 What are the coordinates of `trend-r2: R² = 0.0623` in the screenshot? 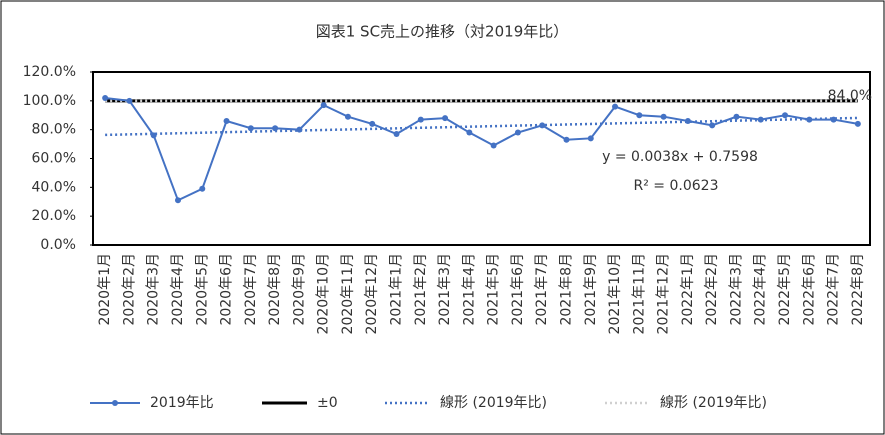 It's located at (676, 186).